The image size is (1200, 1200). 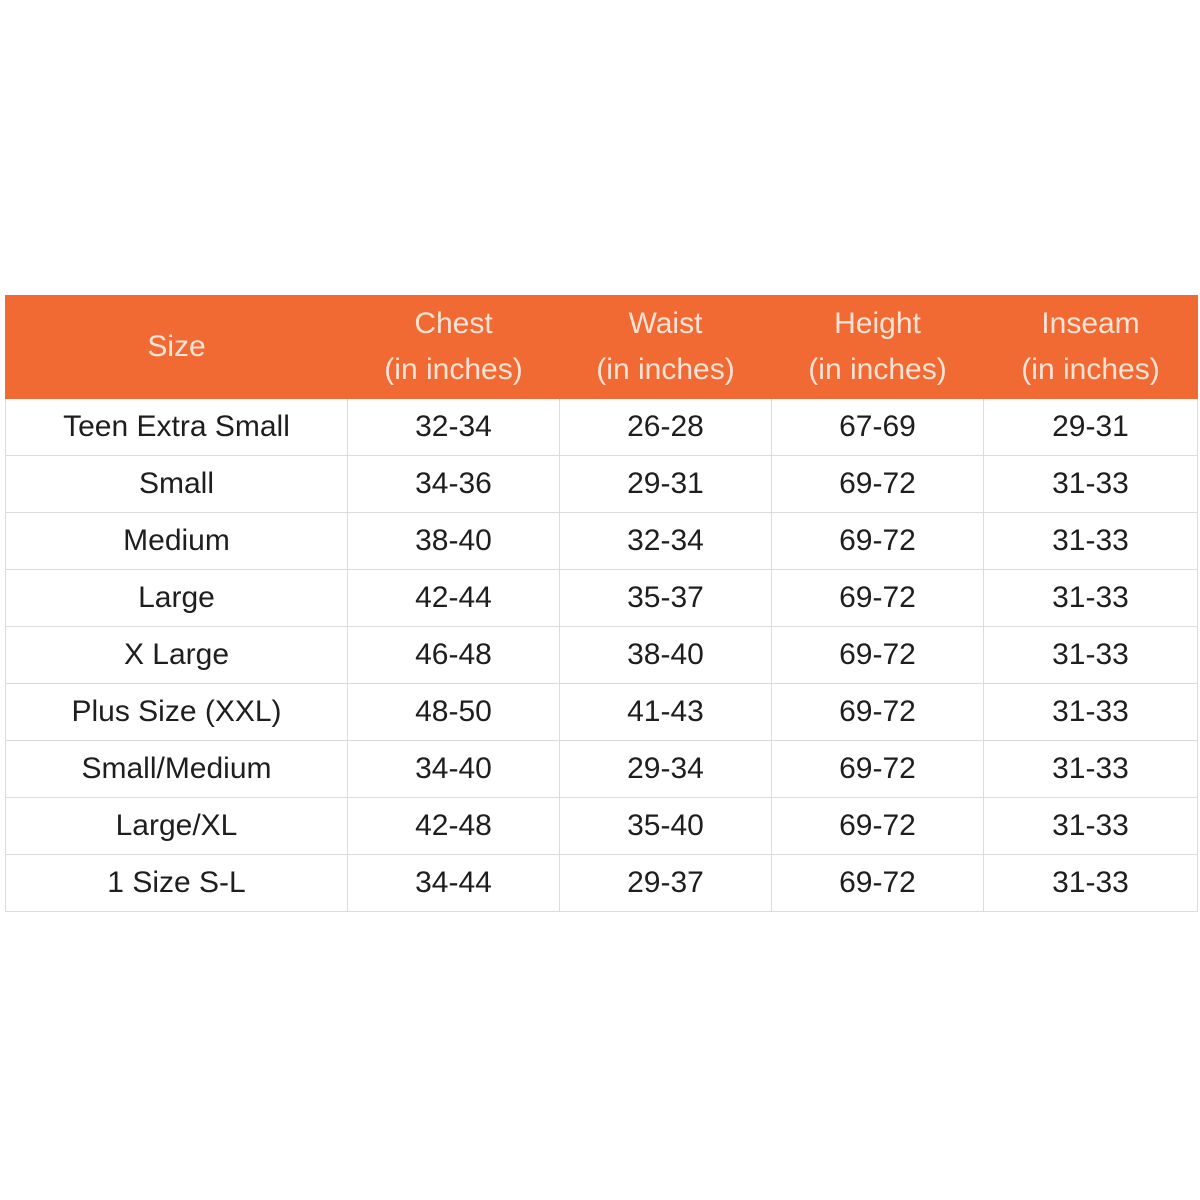 I want to click on value-cell: 29-34, so click(x=665, y=769).